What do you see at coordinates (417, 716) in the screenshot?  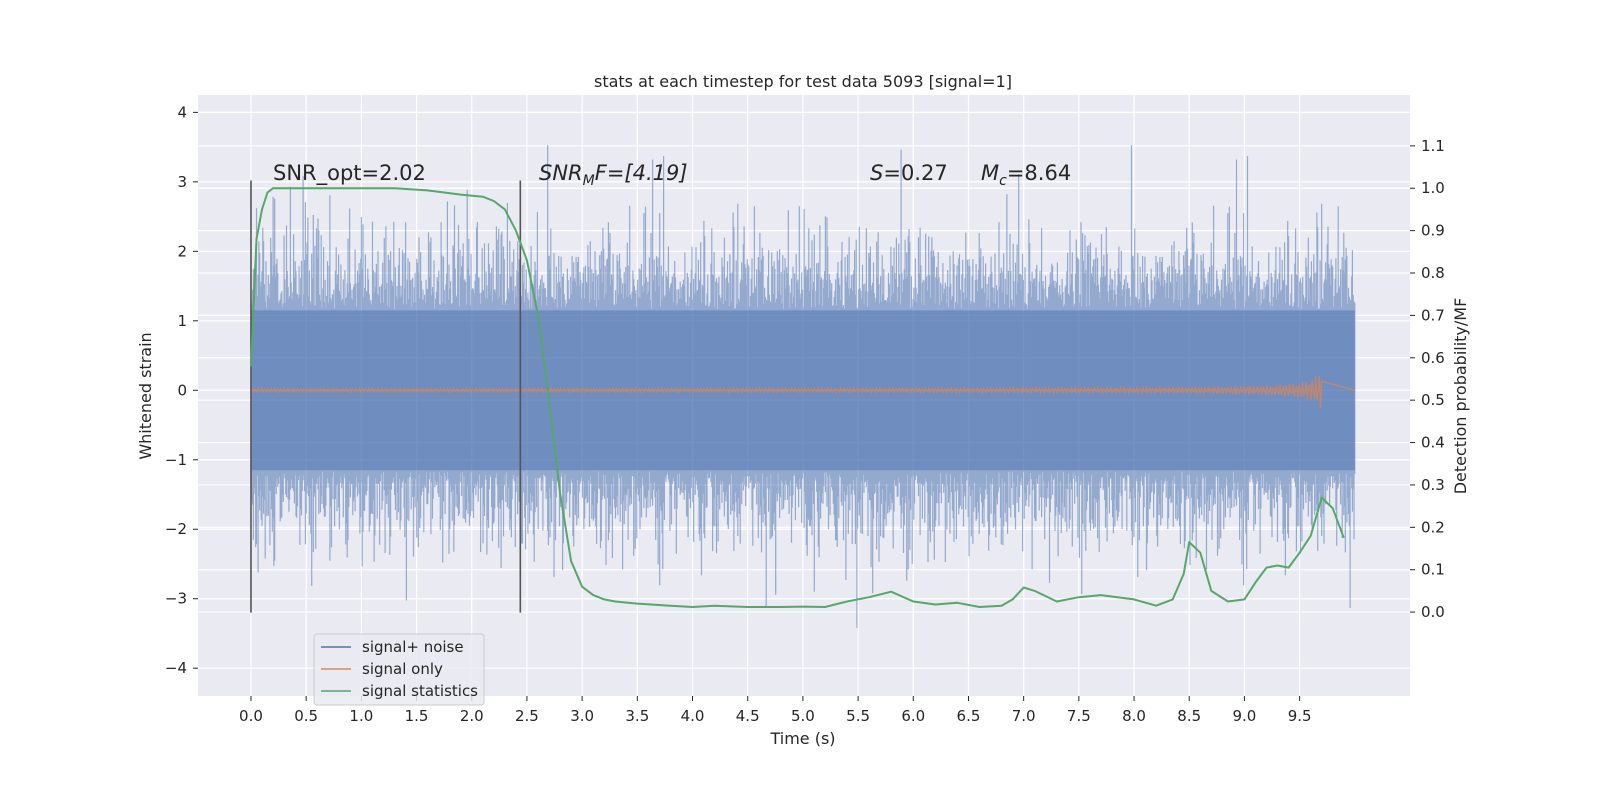 I see `x-tick-label: 1.5` at bounding box center [417, 716].